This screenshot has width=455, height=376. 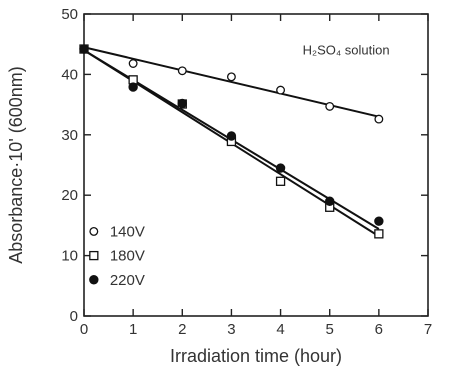 What do you see at coordinates (69, 14) in the screenshot?
I see `y-tick-label: 50` at bounding box center [69, 14].